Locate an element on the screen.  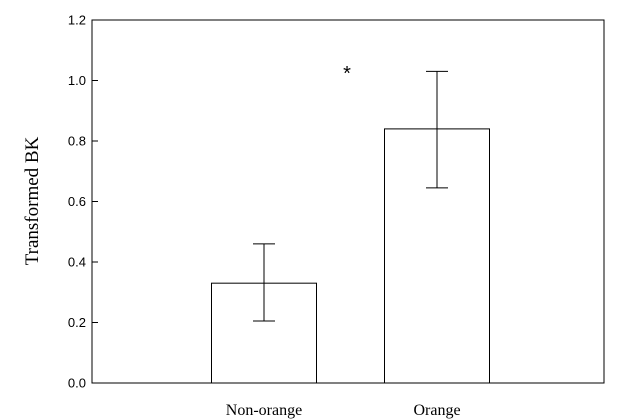
y-tick-label: 0.0 is located at coordinates (77, 383).